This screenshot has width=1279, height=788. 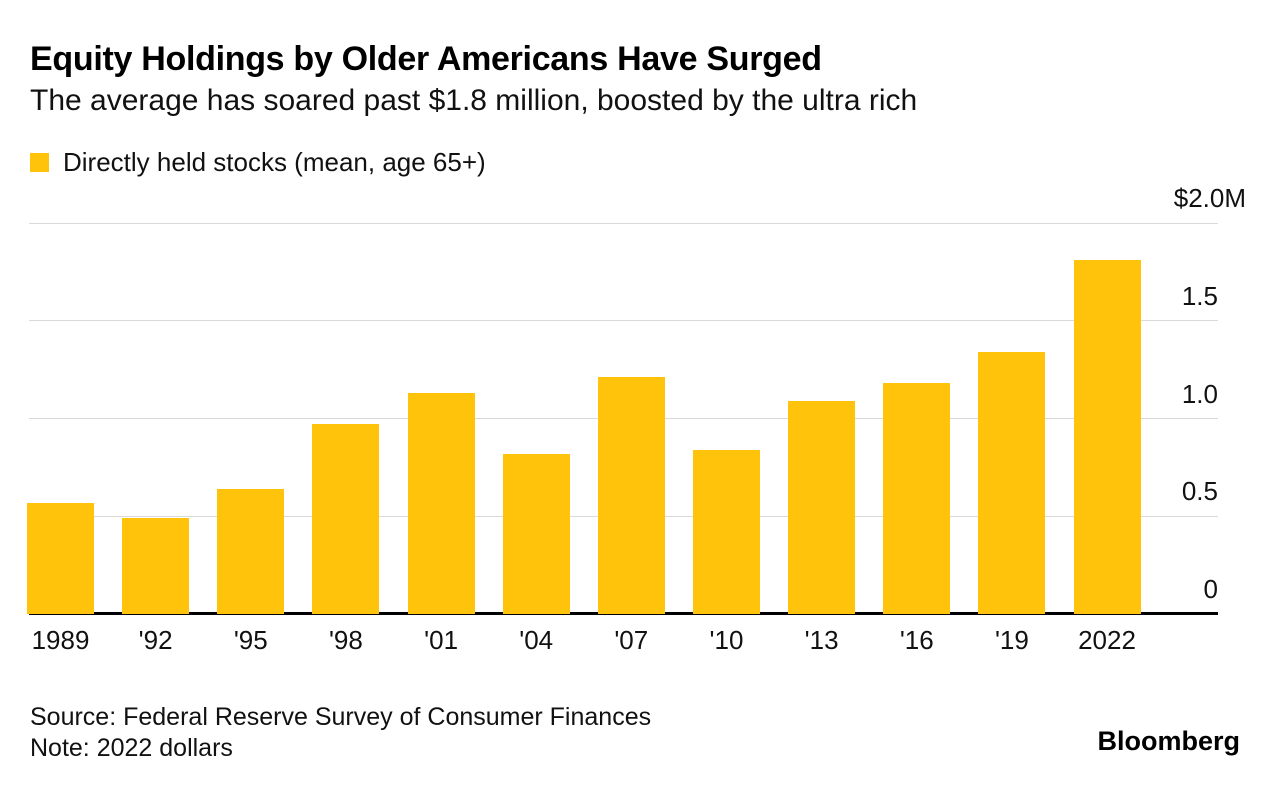 I want to click on x-tick-label: '01, so click(x=441, y=640).